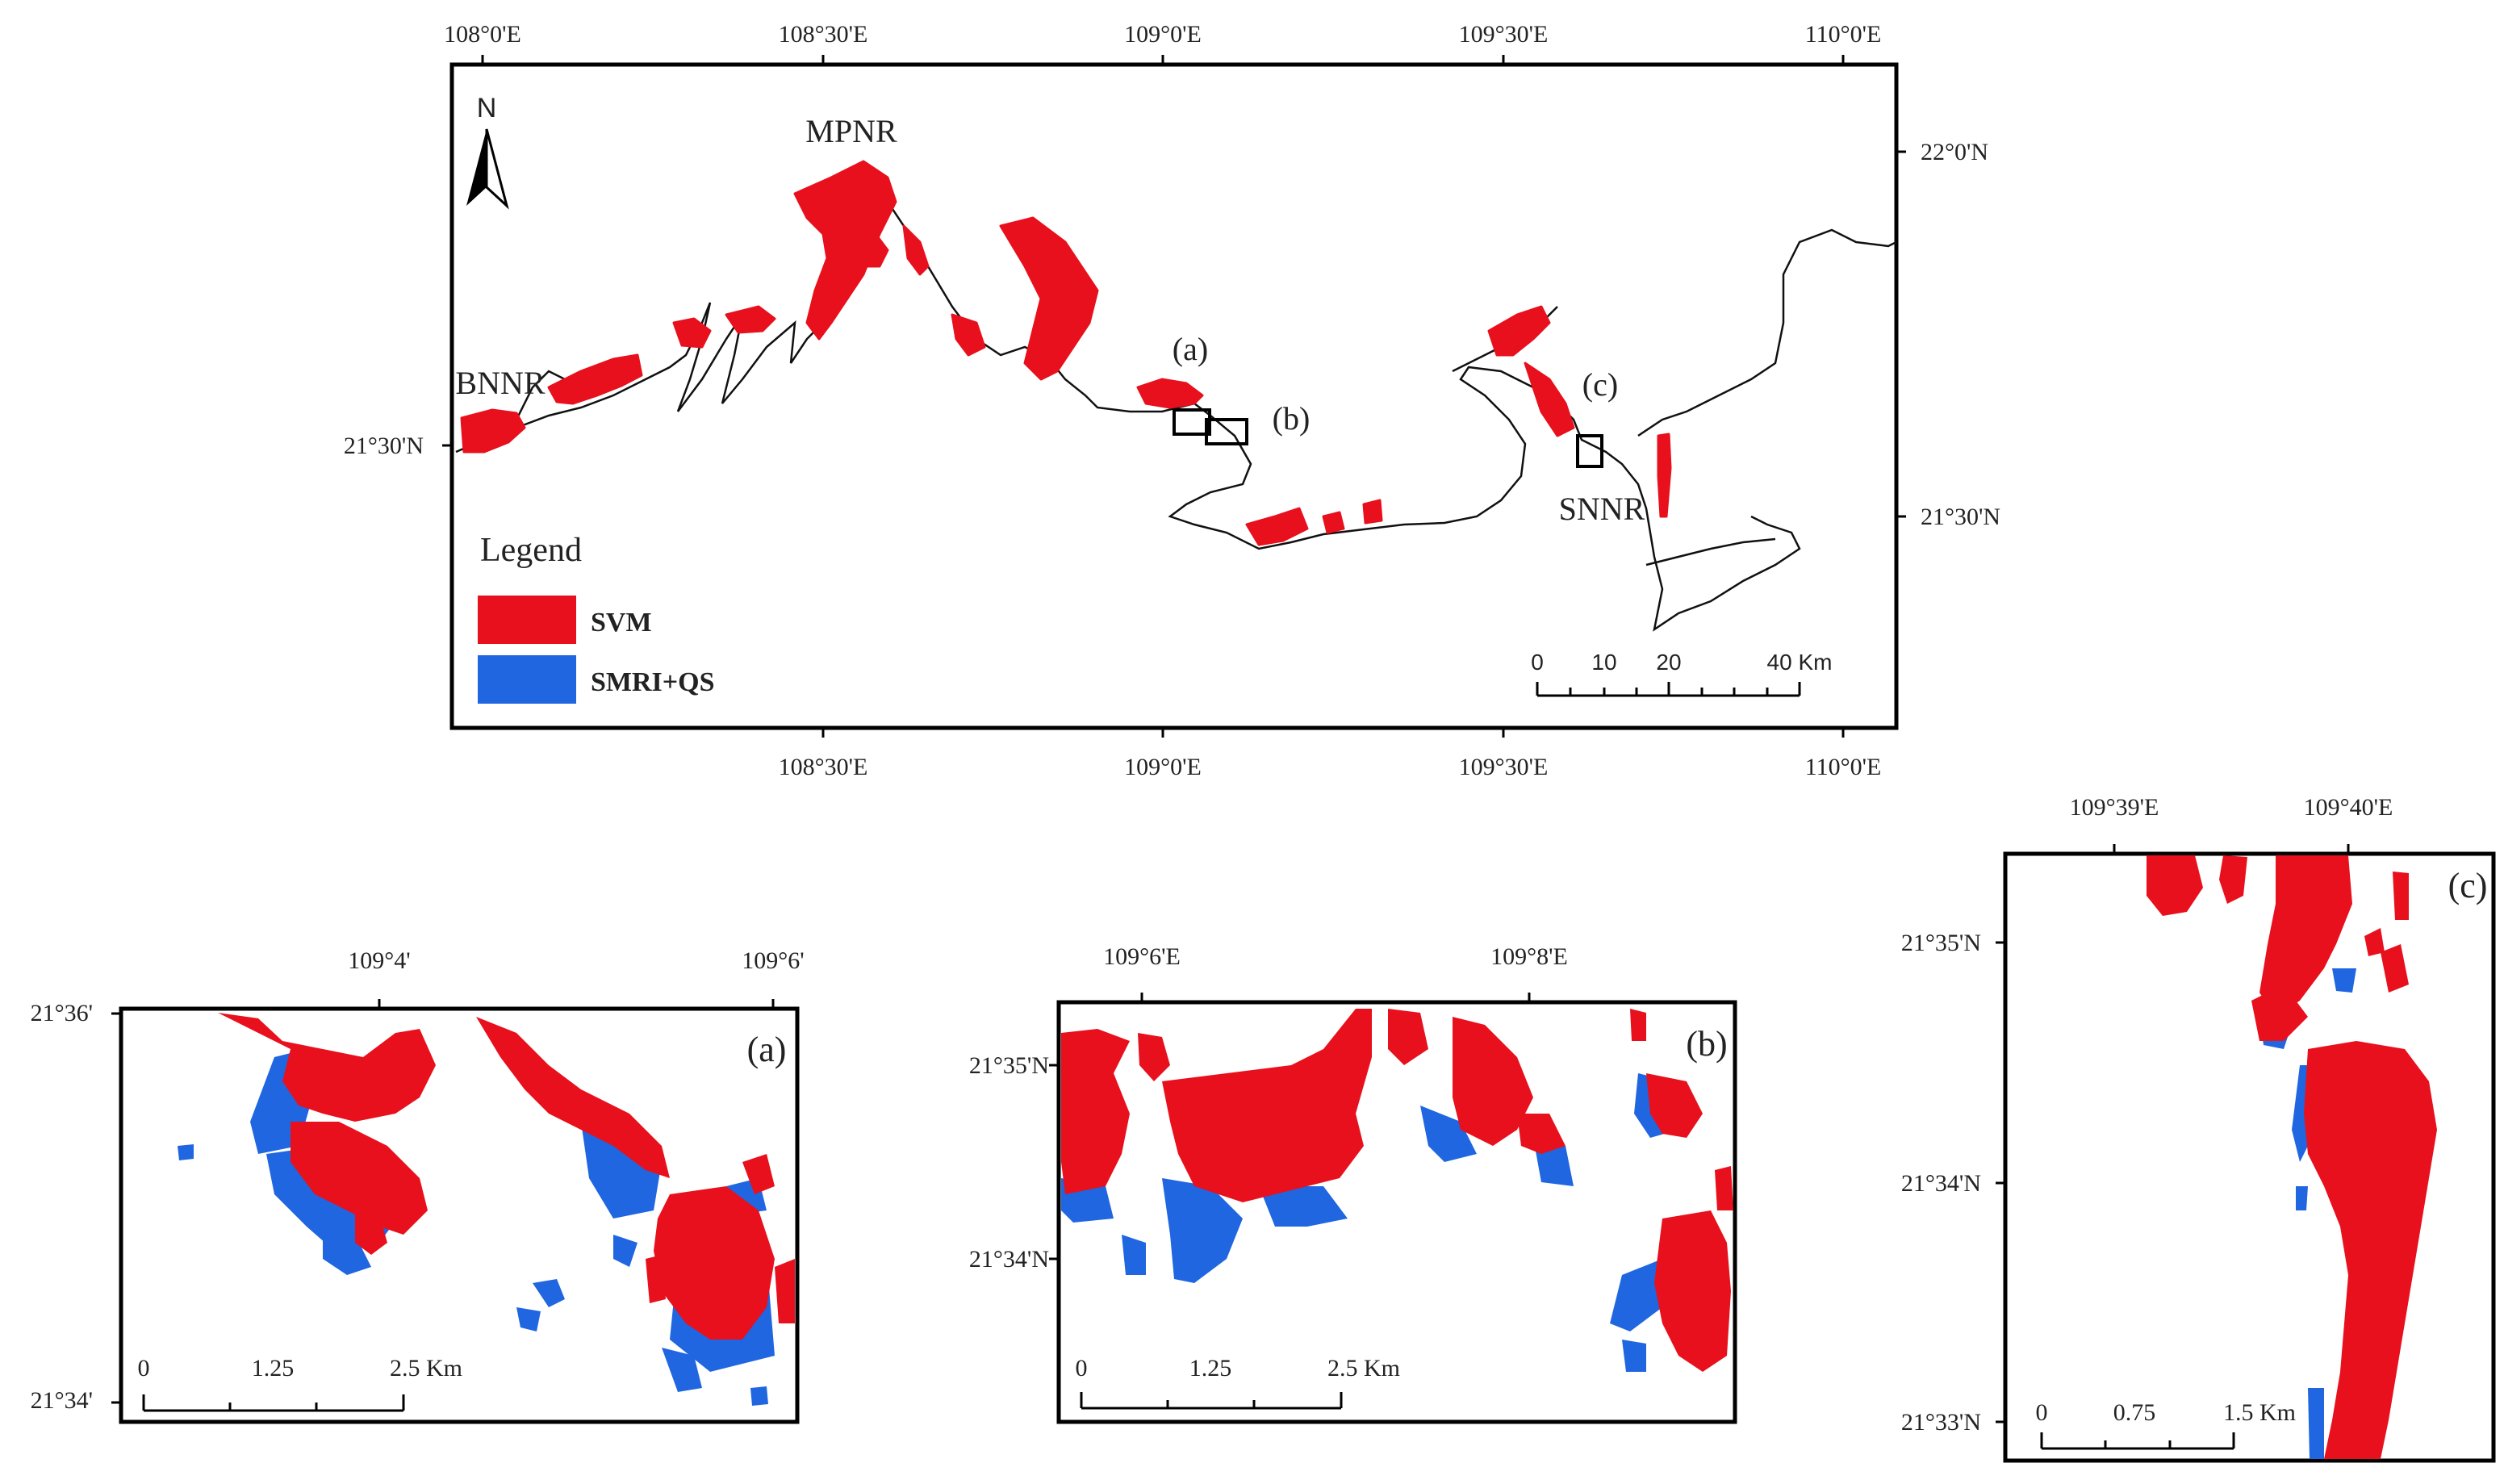 The width and height of the screenshot is (2504, 1484). What do you see at coordinates (1600, 384) in the screenshot?
I see `marker-c: (c)` at bounding box center [1600, 384].